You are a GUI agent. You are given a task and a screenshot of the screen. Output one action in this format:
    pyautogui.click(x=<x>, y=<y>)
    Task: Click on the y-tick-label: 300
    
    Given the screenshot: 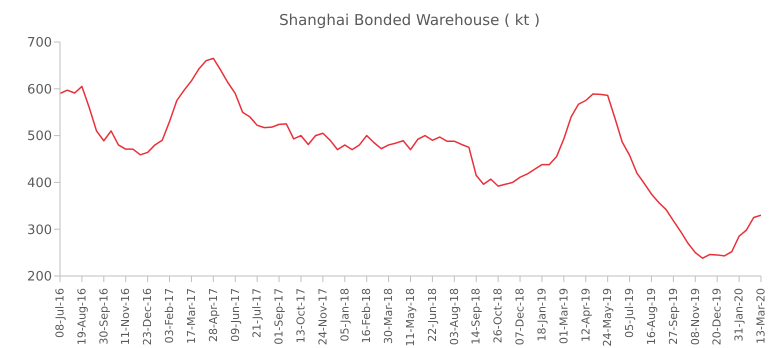 What is the action you would take?
    pyautogui.click(x=39, y=230)
    